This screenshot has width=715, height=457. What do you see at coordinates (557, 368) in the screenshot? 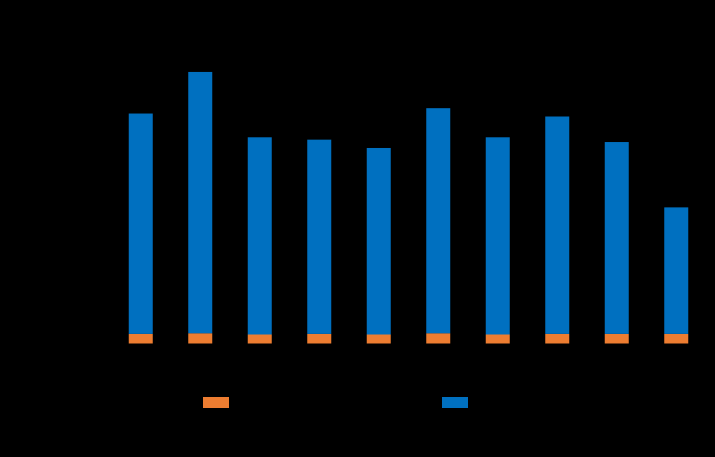
I see `x-tick-label: A8` at bounding box center [557, 368].